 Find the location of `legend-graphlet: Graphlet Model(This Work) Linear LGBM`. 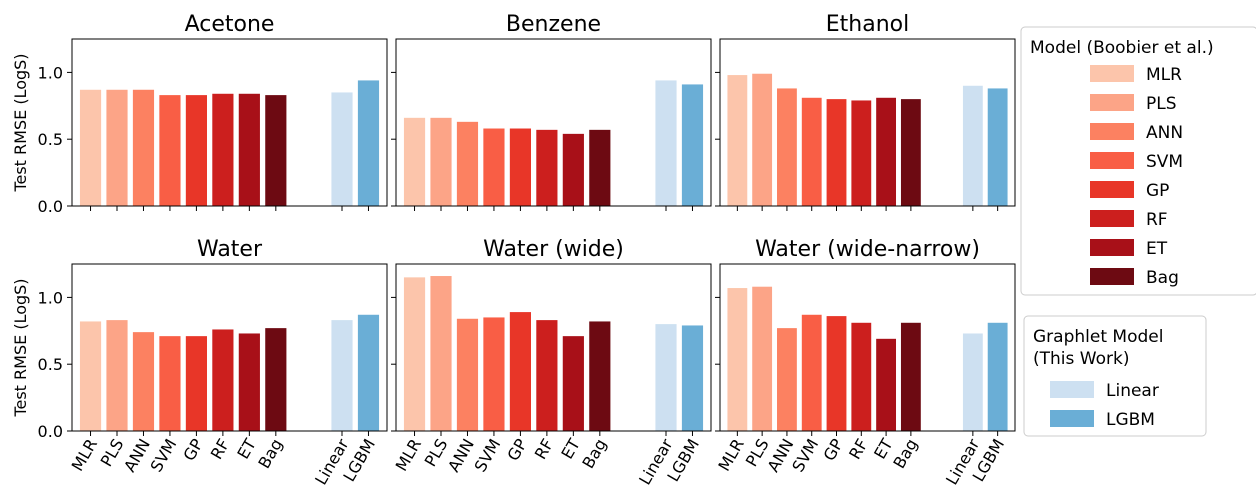

legend-graphlet: Graphlet Model(This Work) Linear LGBM is located at coordinates (1115, 376).